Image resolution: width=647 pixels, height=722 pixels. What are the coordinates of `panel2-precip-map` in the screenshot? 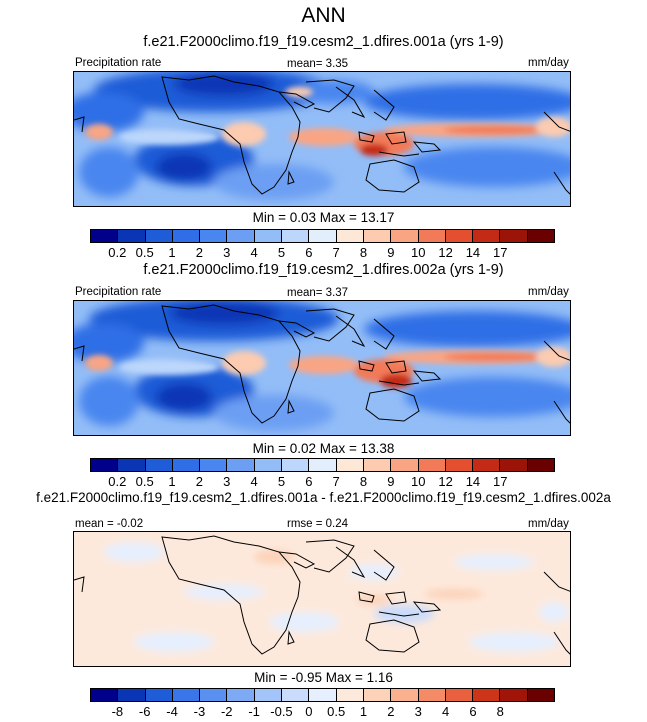 It's located at (322, 368).